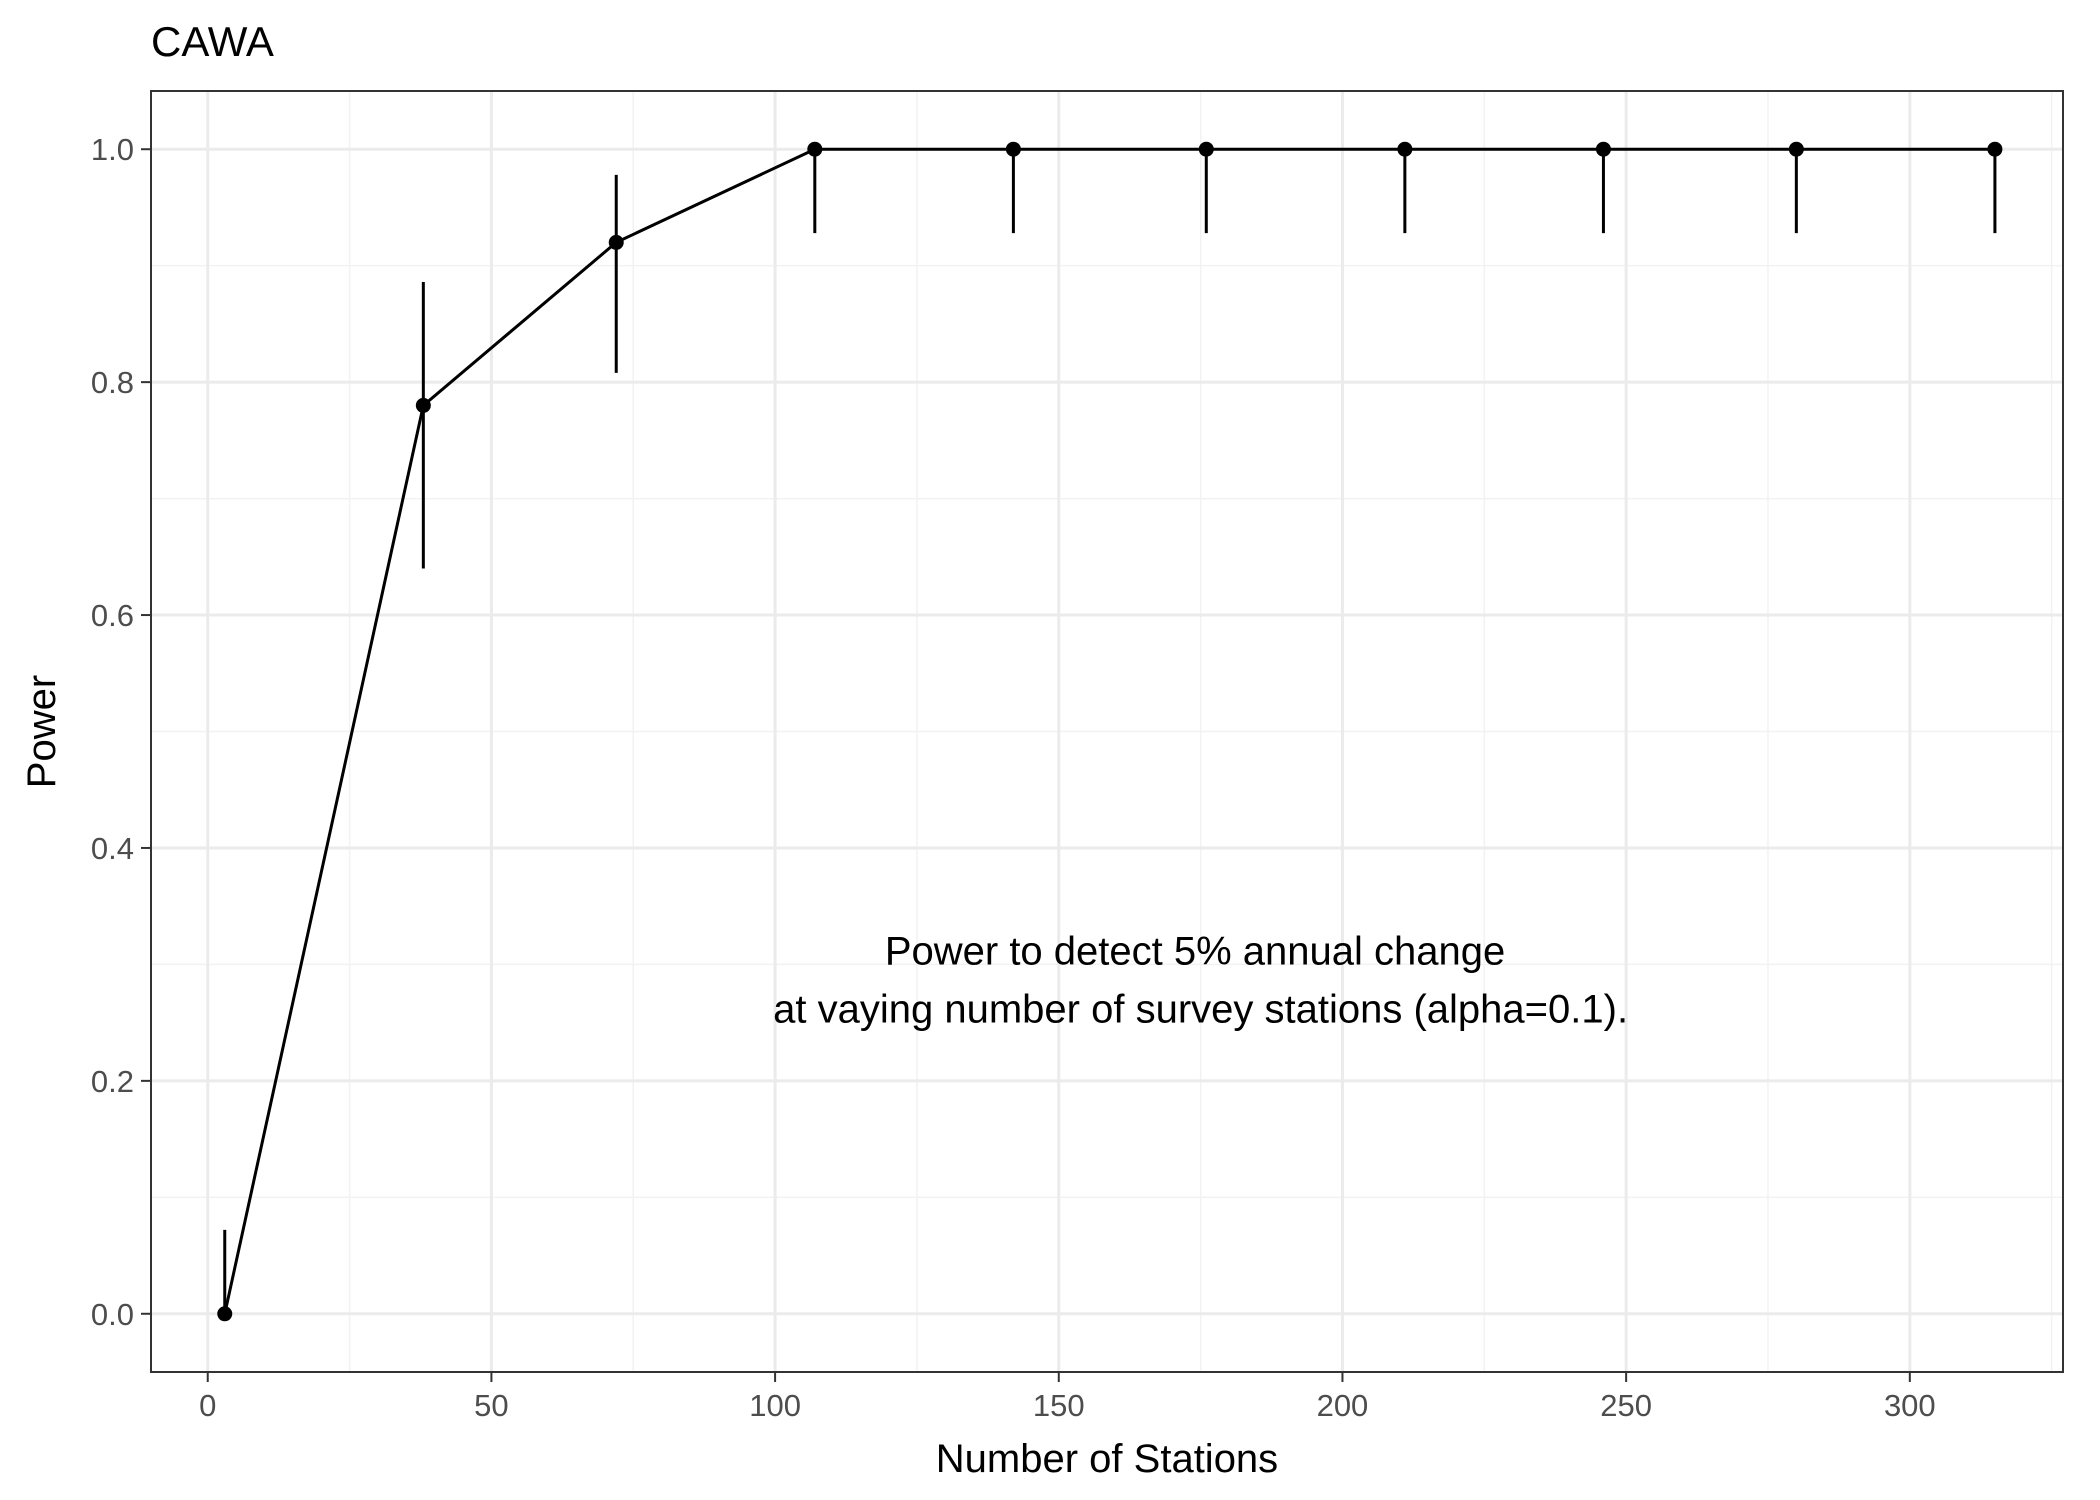 The image size is (2100, 1500). Describe the element at coordinates (112, 848) in the screenshot. I see `y-tick-label: 0.4` at that location.